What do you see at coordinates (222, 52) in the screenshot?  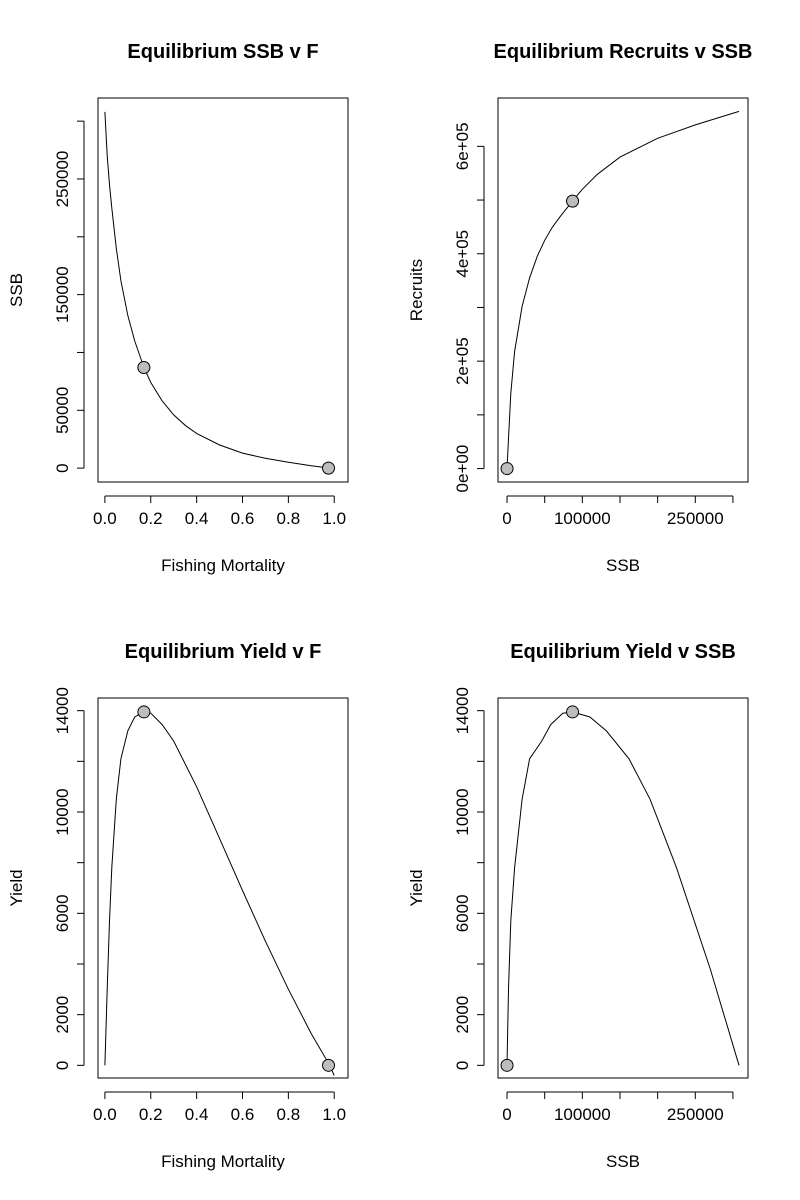 I see `chart-title: Equilibrium SSB v F` at bounding box center [222, 52].